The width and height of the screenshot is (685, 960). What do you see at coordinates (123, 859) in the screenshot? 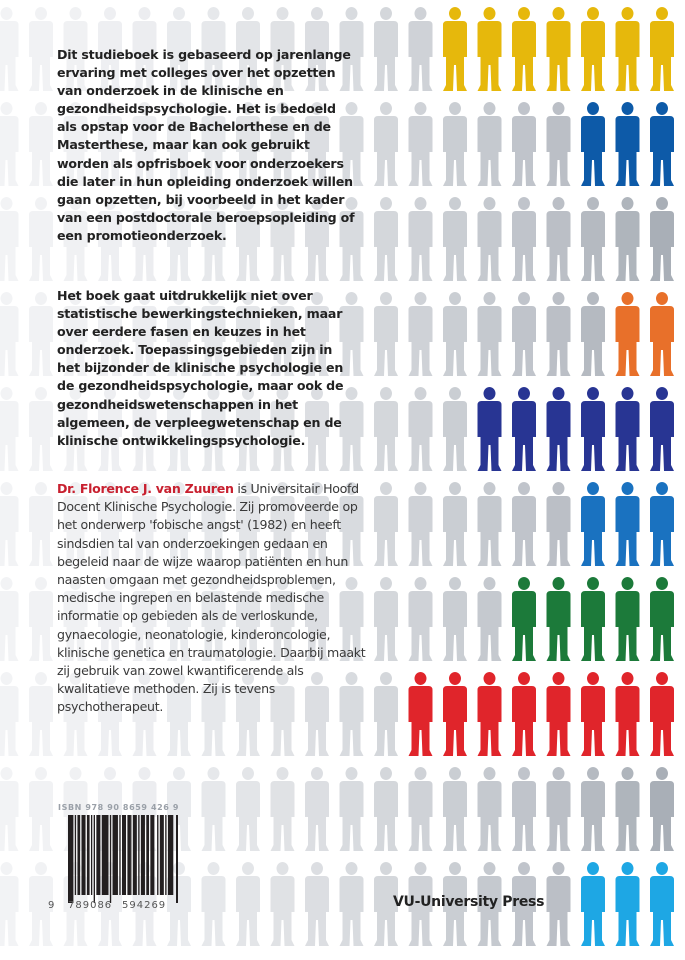
I see `barcode` at bounding box center [123, 859].